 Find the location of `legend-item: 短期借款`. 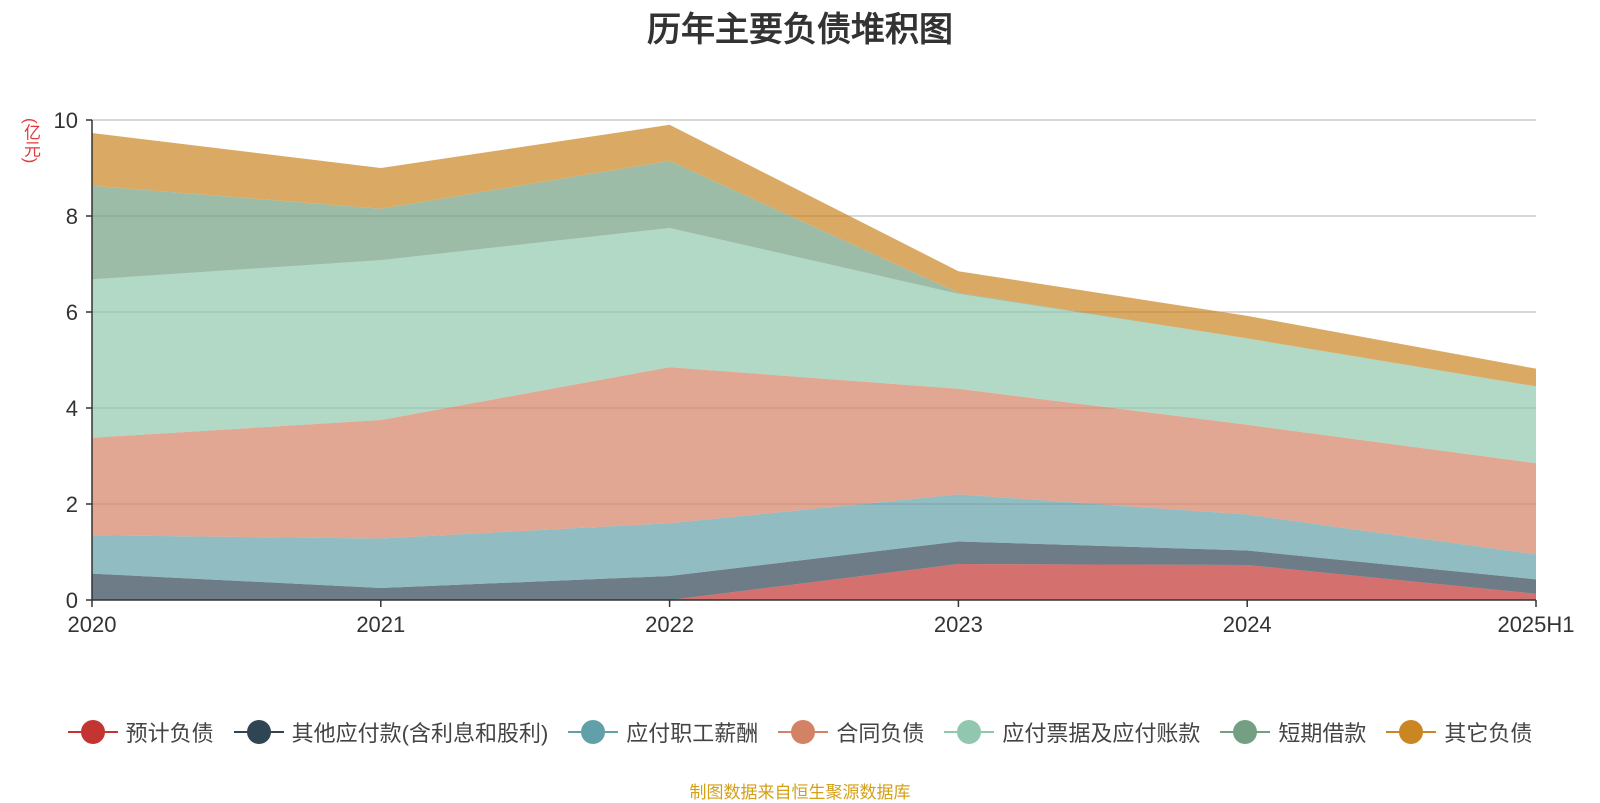

legend-item: 短期借款 is located at coordinates (1293, 732).